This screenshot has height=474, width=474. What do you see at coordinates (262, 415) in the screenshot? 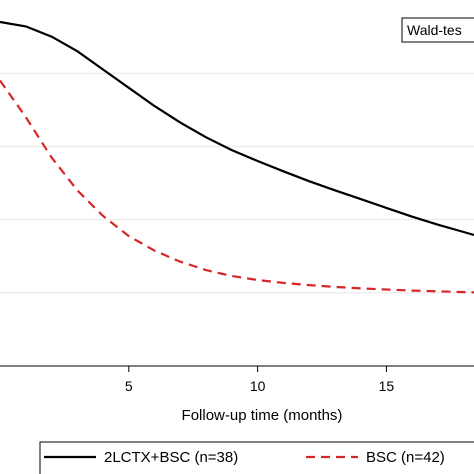
I see `x-axis-title: Follow-up time (months)` at bounding box center [262, 415].